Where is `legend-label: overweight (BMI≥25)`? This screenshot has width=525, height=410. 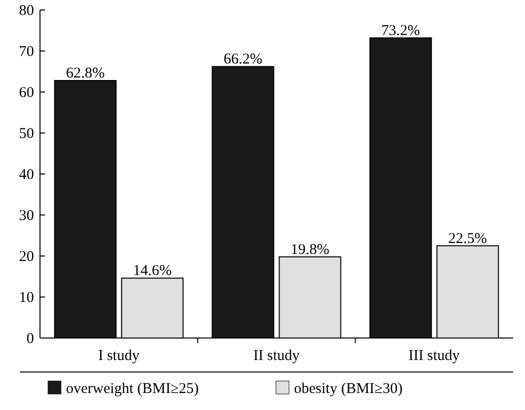 legend-label: overweight (BMI≥25) is located at coordinates (132, 389).